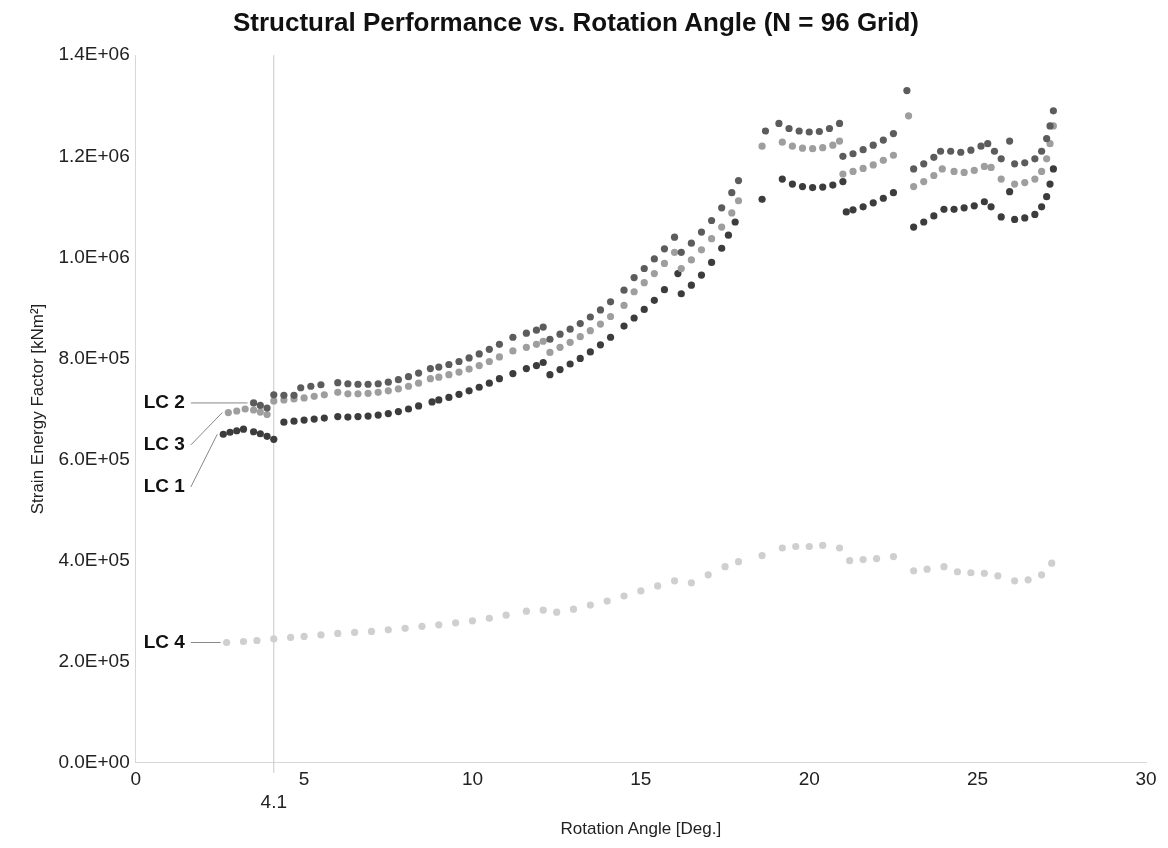 The height and width of the screenshot is (848, 1168). What do you see at coordinates (94, 458) in the screenshot?
I see `y-tick-label: 6.0E+05` at bounding box center [94, 458].